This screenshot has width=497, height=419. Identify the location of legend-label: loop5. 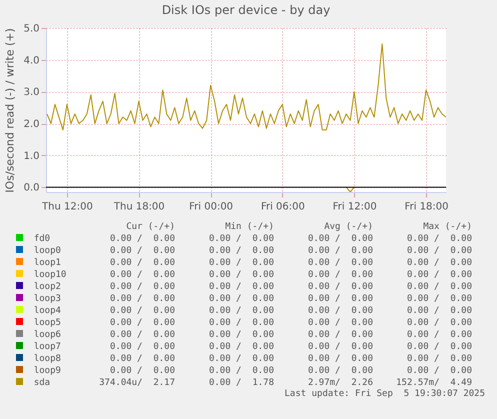
(47, 323).